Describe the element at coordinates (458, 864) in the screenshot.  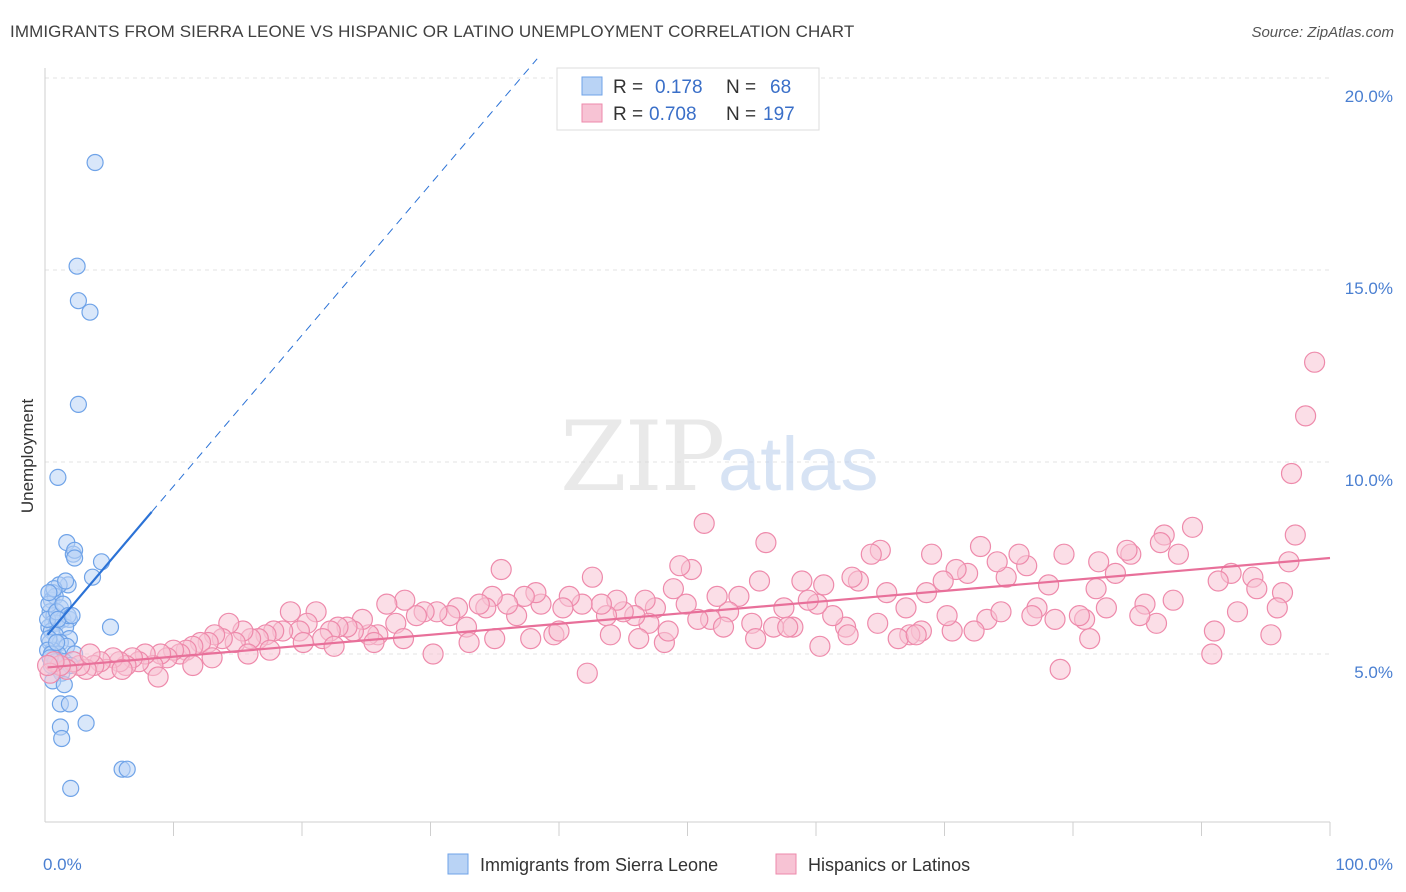
I see `bottom-legend-swatch-blue` at that location.